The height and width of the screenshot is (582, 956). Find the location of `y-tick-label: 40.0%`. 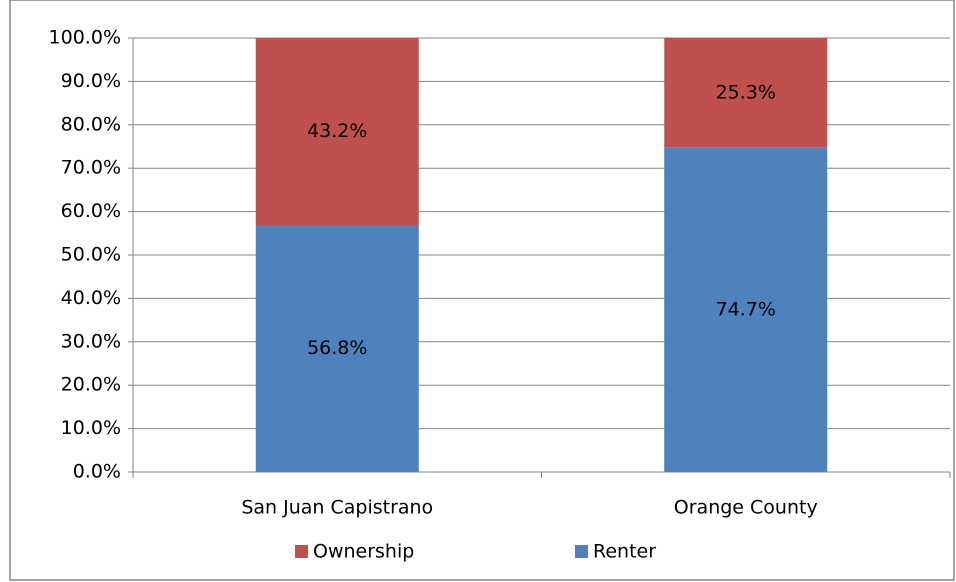

y-tick-label: 40.0% is located at coordinates (91, 298).